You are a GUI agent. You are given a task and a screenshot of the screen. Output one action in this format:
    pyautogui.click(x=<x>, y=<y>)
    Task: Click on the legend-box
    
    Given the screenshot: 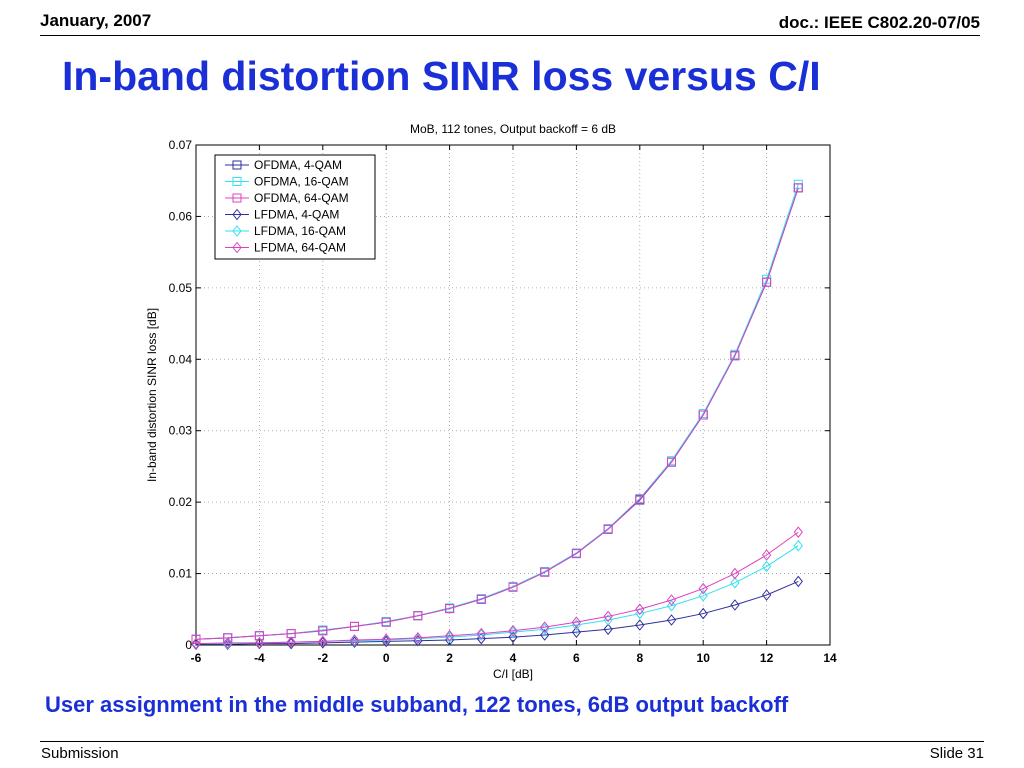 What is the action you would take?
    pyautogui.click(x=295, y=207)
    